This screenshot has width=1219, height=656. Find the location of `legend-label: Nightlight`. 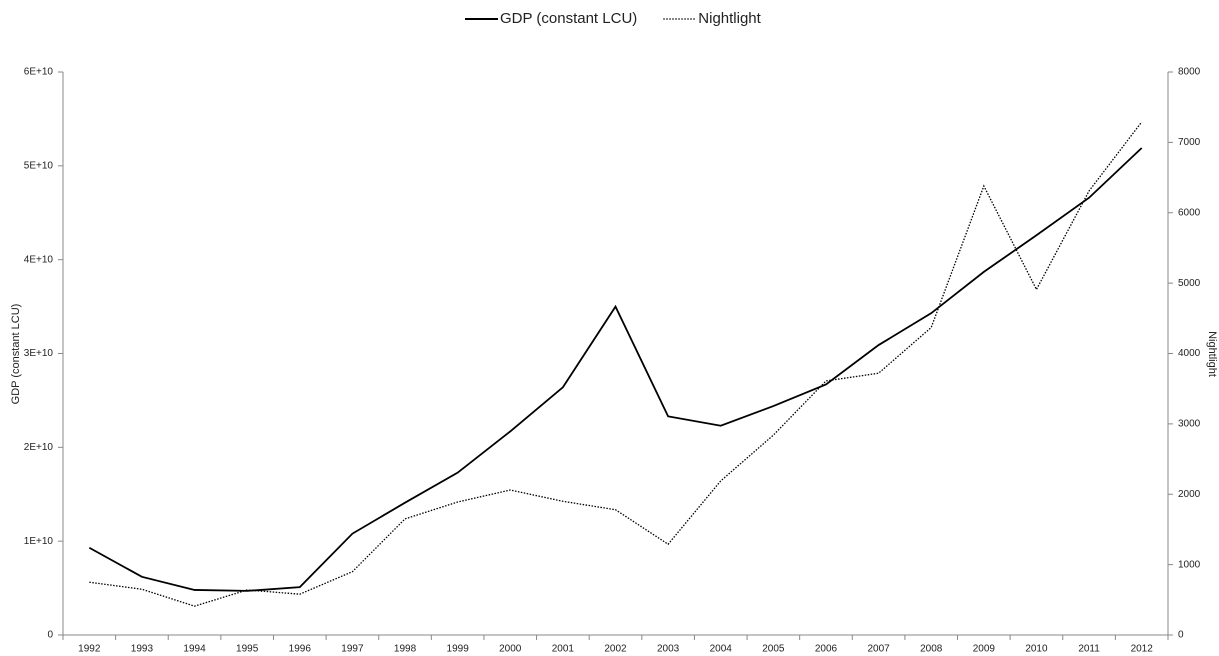

legend-label: Nightlight is located at coordinates (729, 18).